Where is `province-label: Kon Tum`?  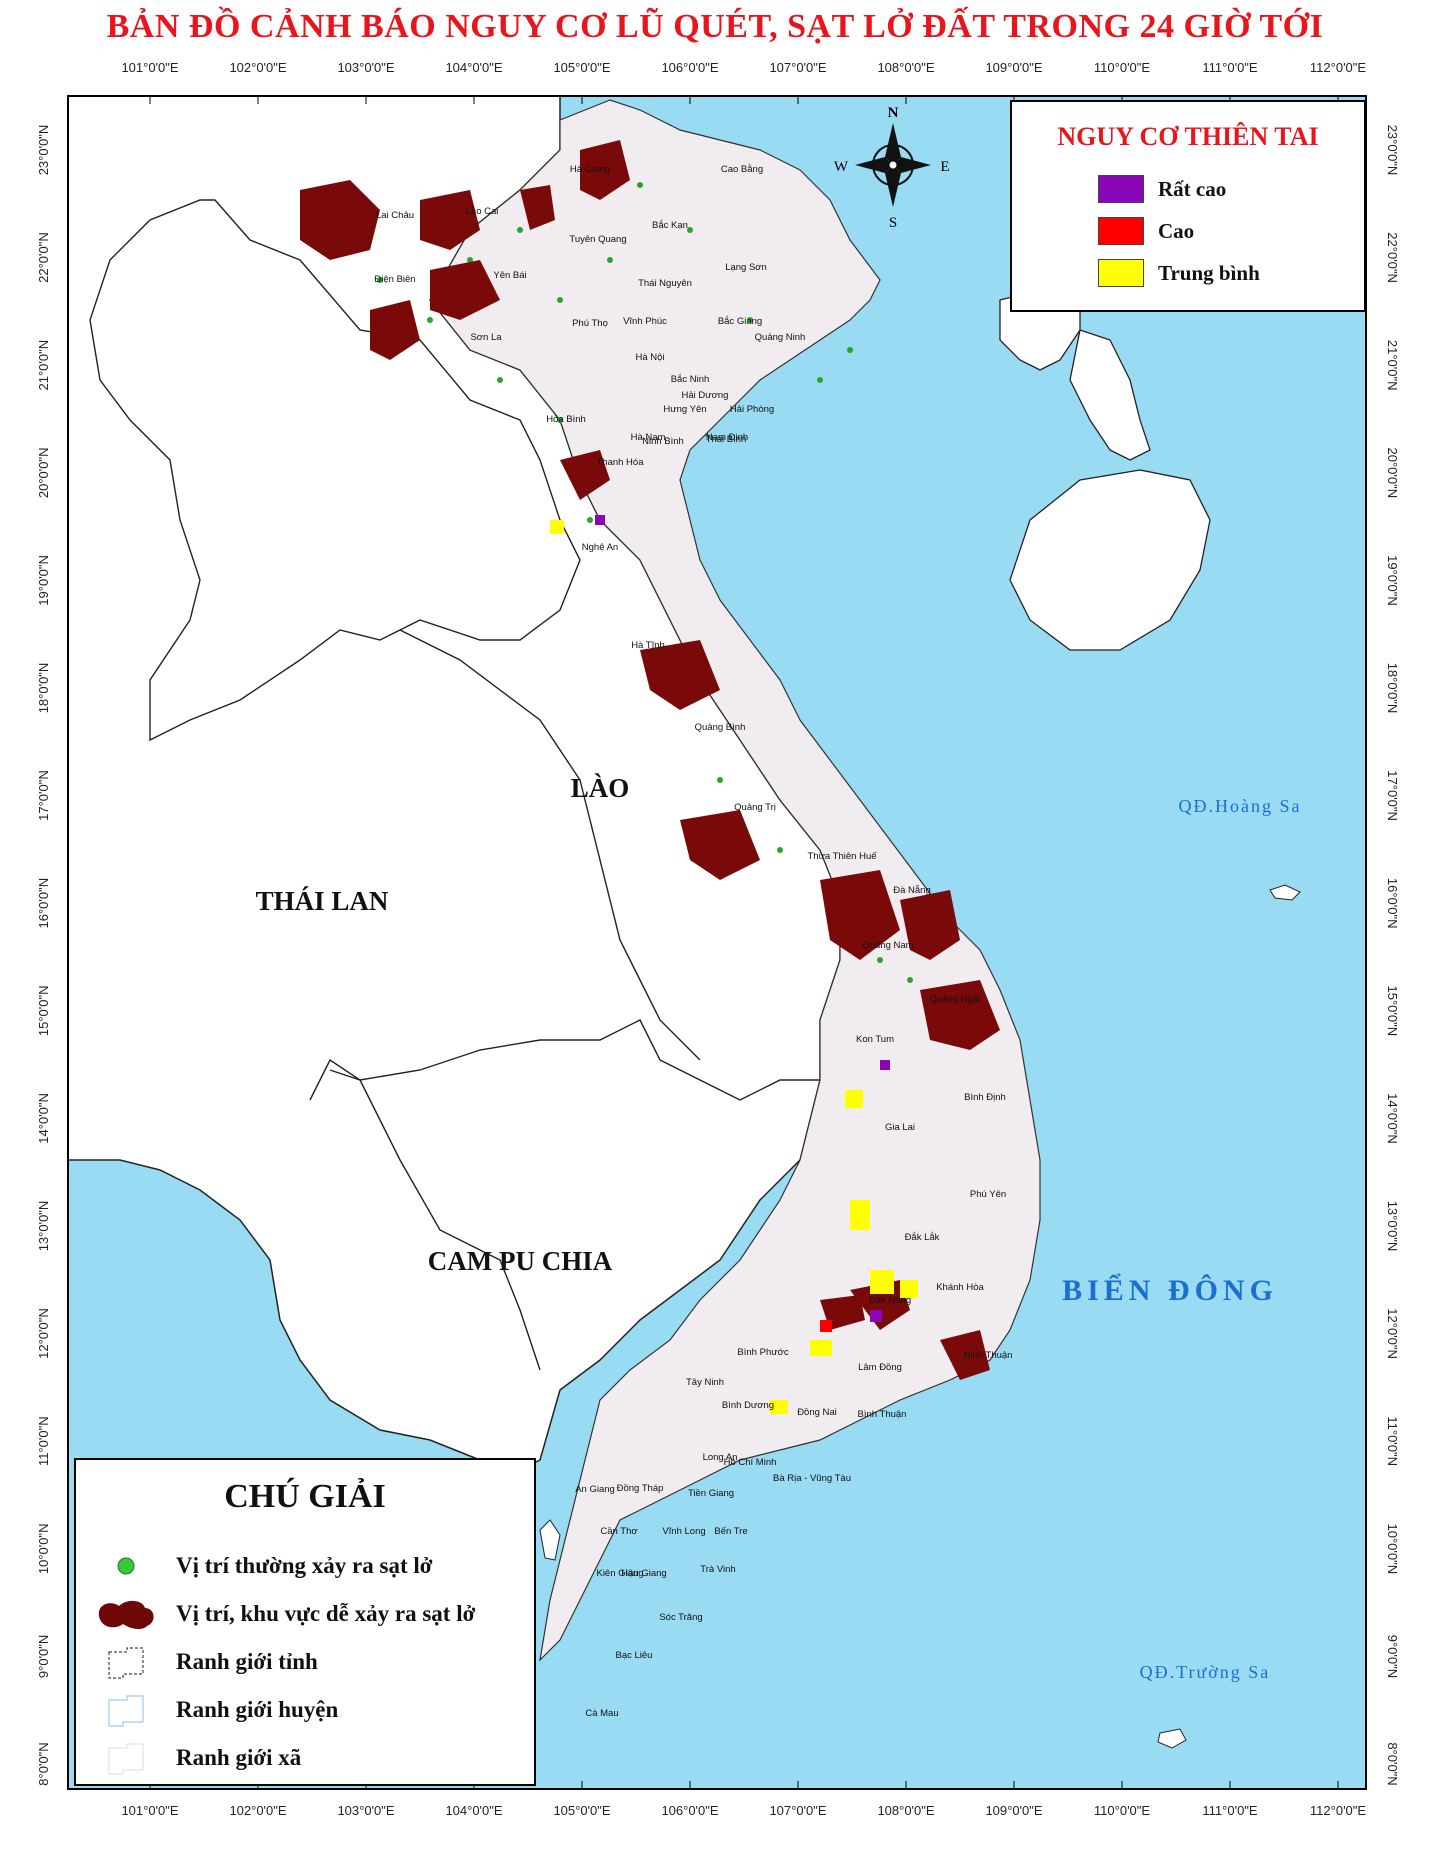
province-label: Kon Tum is located at coordinates (875, 1039).